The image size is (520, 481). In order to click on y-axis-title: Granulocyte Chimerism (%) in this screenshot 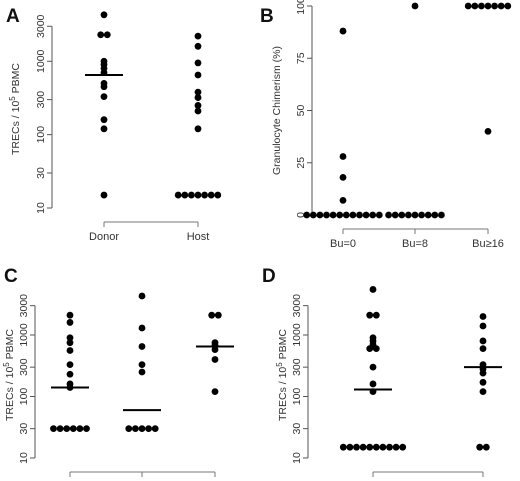, I will do `click(277, 110)`.